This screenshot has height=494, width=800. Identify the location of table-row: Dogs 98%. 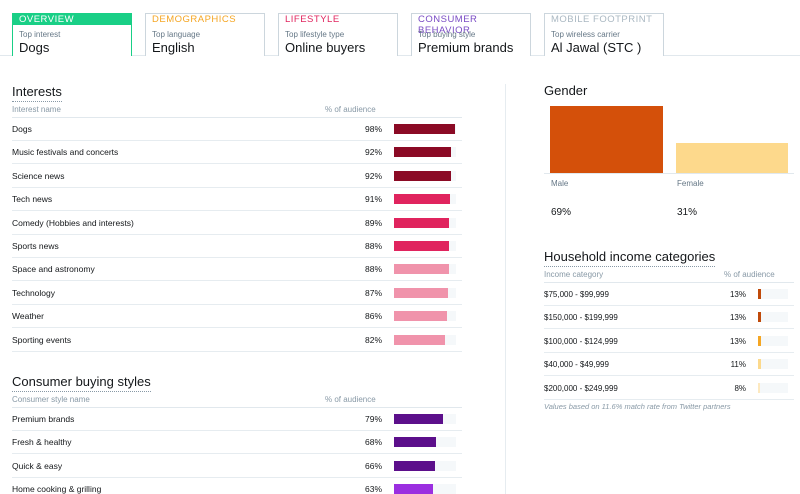
(237, 129).